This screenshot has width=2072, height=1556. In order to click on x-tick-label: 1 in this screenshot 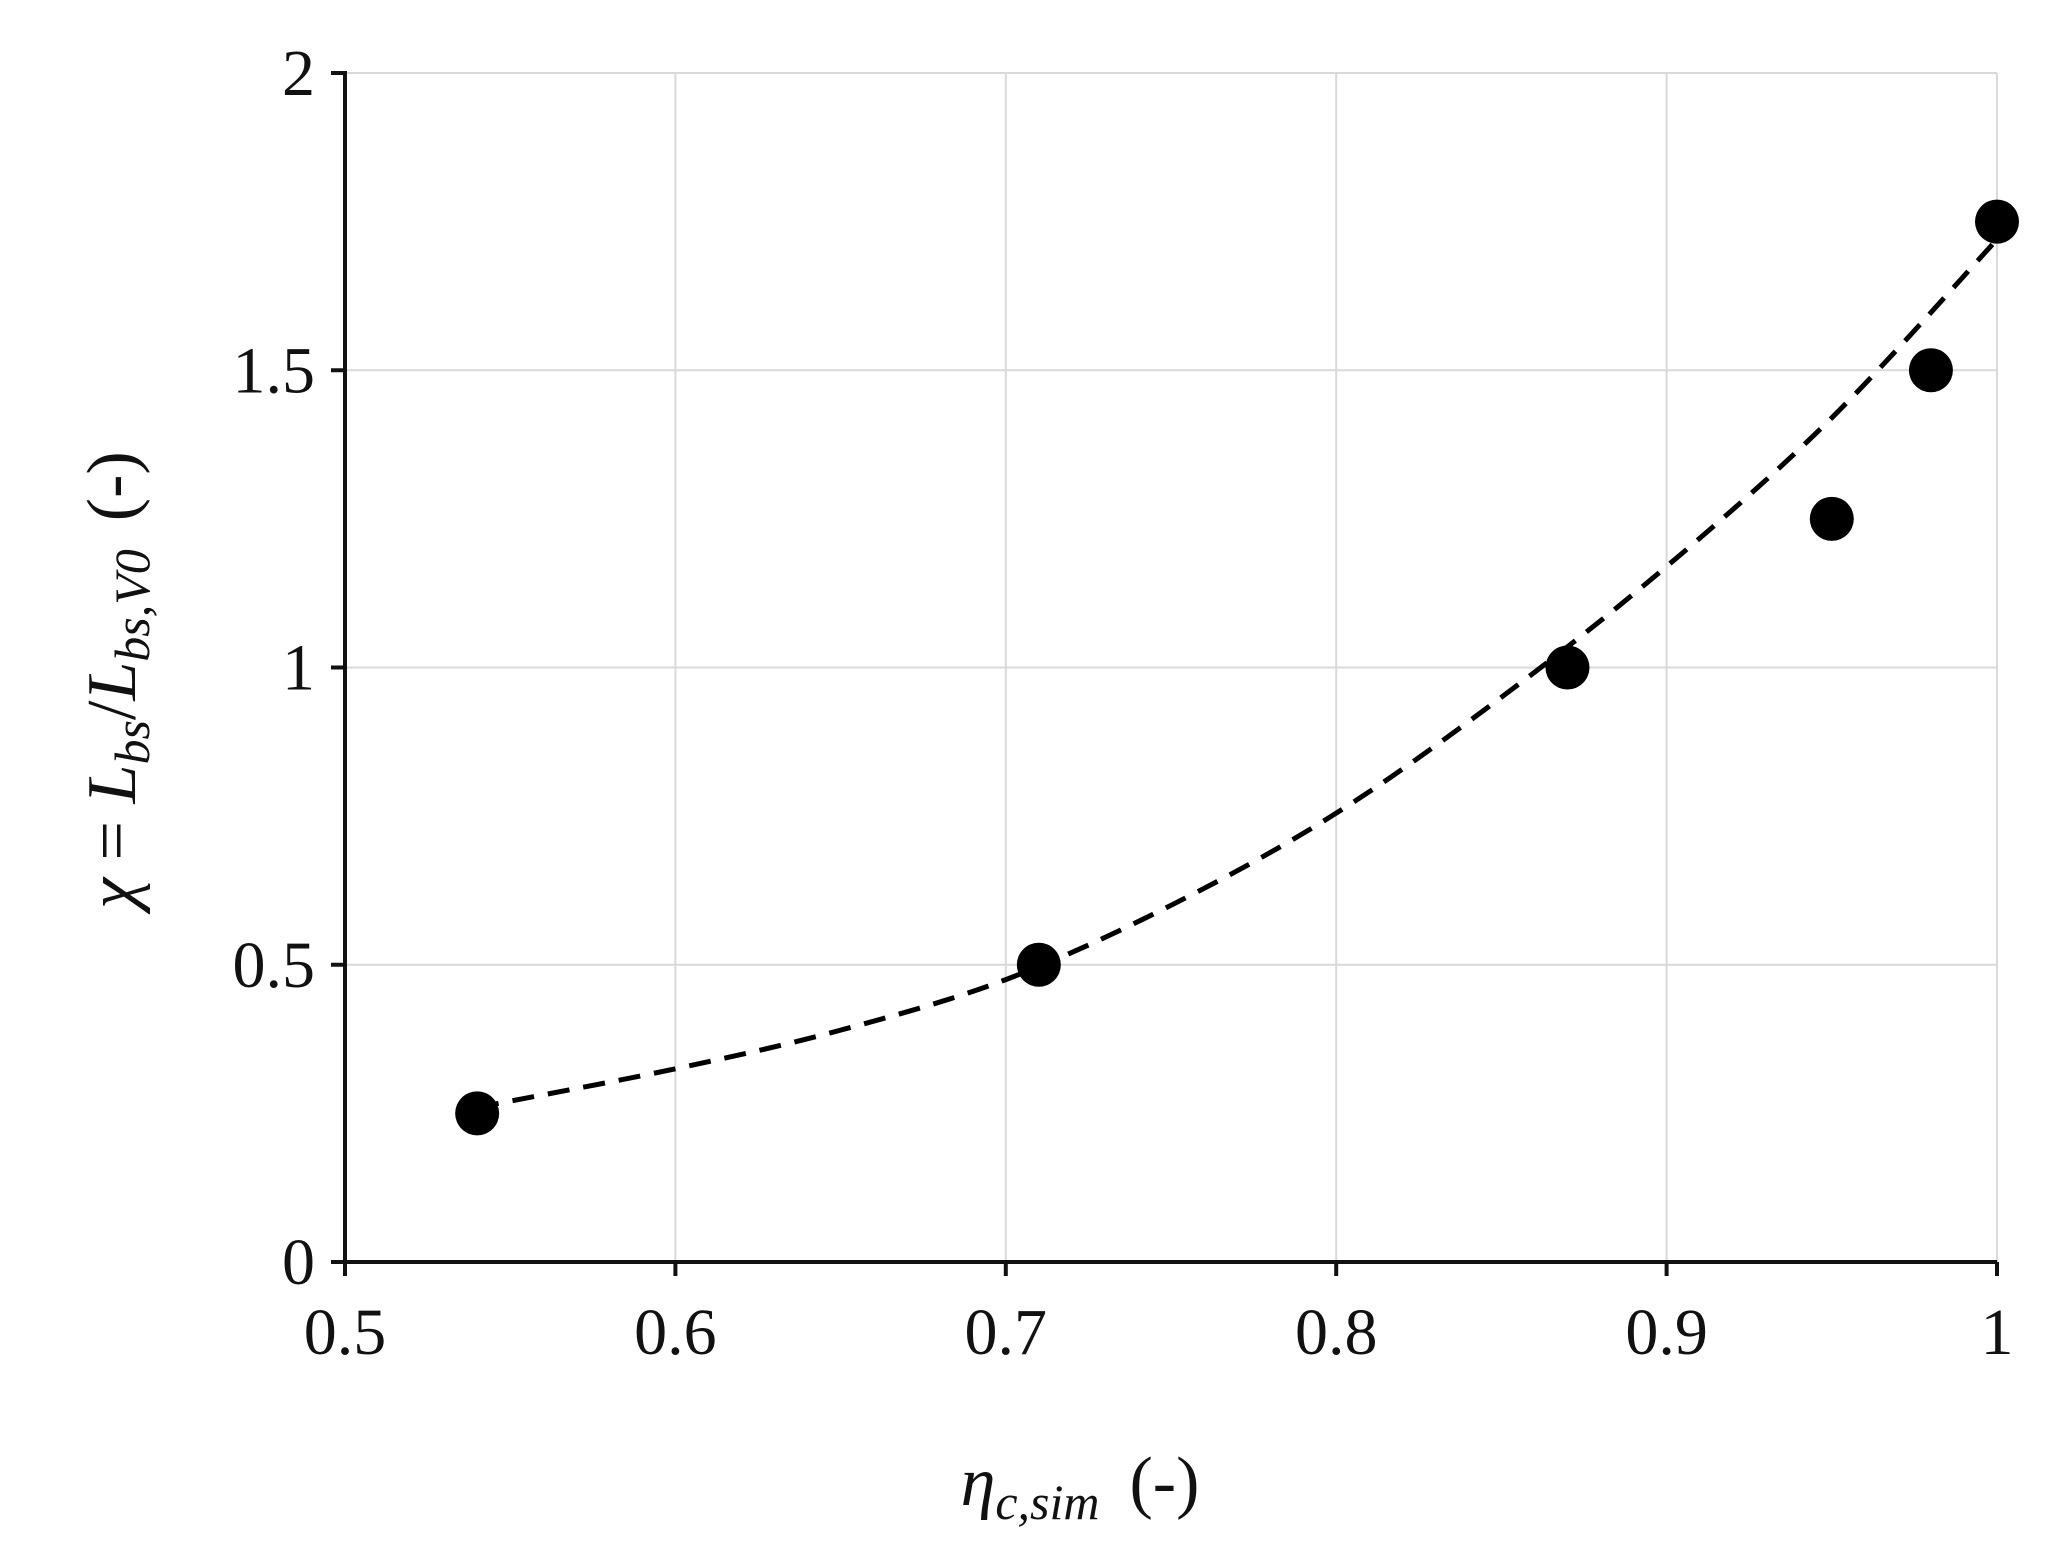, I will do `click(1997, 1332)`.